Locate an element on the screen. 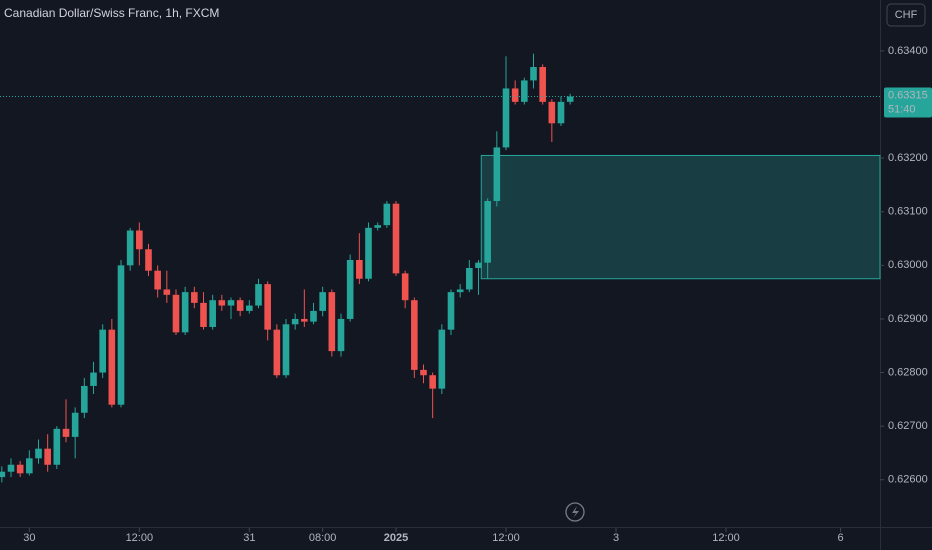  x-tick-label: 2025 is located at coordinates (396, 538).